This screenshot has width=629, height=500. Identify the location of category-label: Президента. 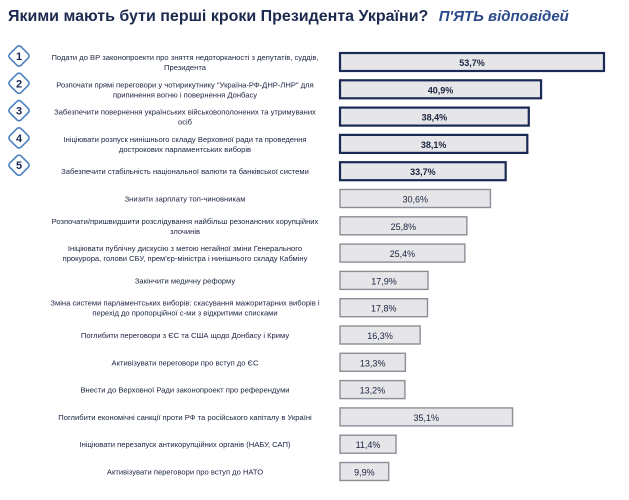
(185, 67).